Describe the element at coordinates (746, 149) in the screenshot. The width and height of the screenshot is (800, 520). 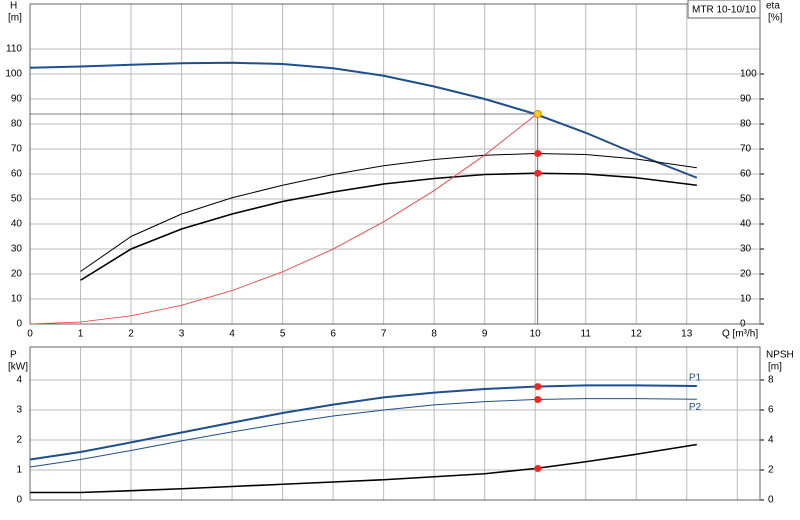
I see `y2-tick-label: 70` at that location.